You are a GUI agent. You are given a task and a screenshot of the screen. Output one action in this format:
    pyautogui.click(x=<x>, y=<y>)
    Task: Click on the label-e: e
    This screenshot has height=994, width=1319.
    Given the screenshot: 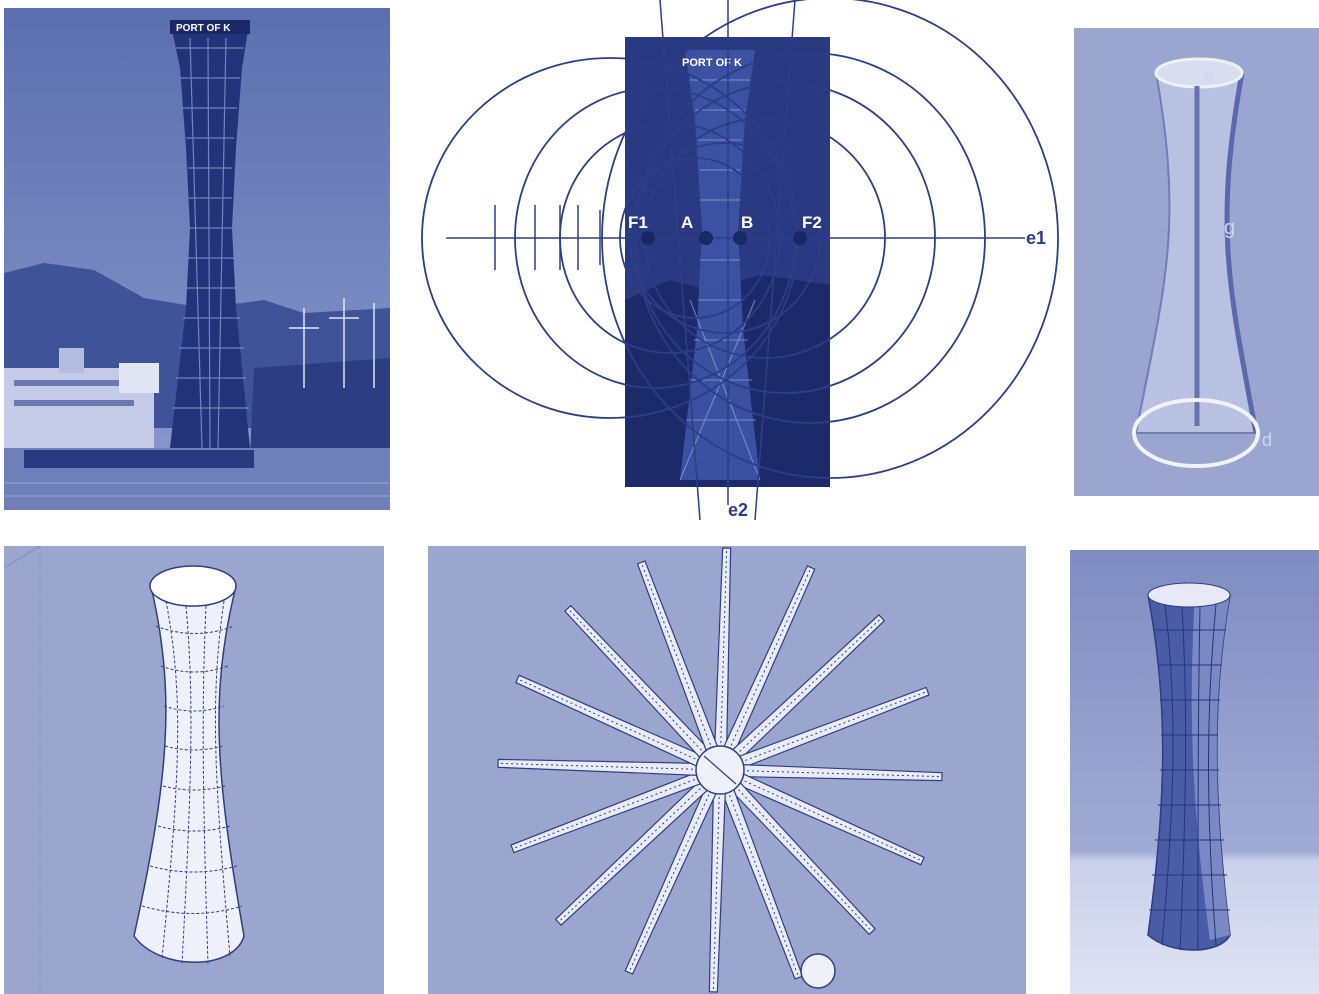 What is the action you would take?
    pyautogui.click(x=1209, y=76)
    